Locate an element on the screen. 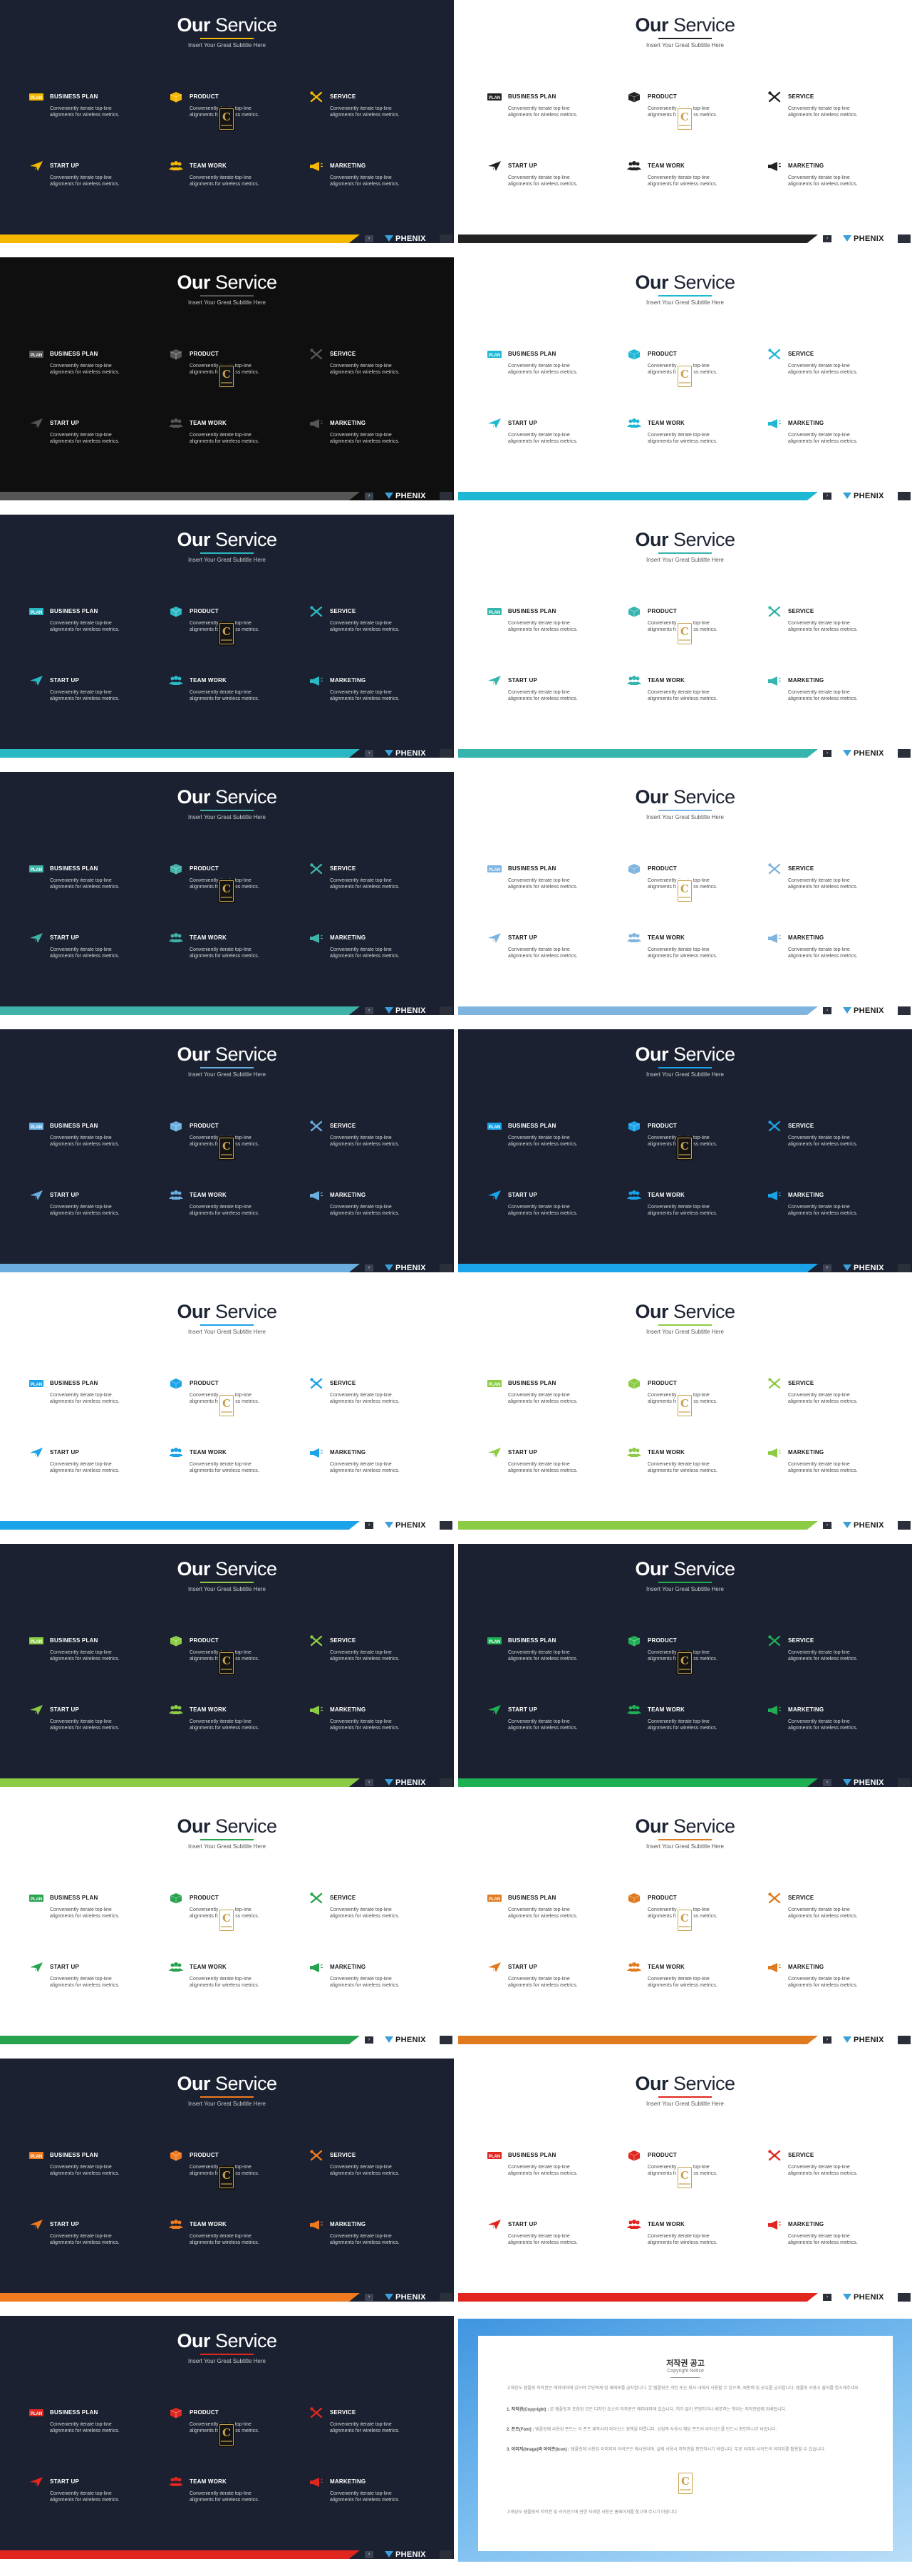 This screenshot has height=2576, width=912. tools-icon is located at coordinates (316, 869).